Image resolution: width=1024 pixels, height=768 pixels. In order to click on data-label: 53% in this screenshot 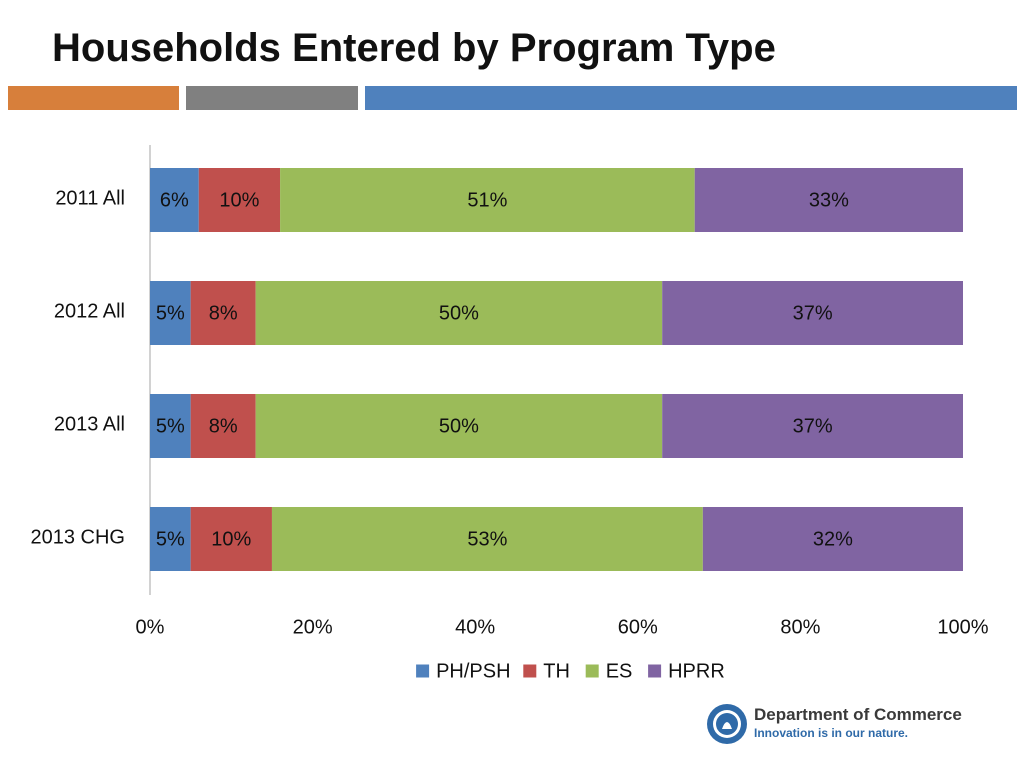, I will do `click(487, 539)`.